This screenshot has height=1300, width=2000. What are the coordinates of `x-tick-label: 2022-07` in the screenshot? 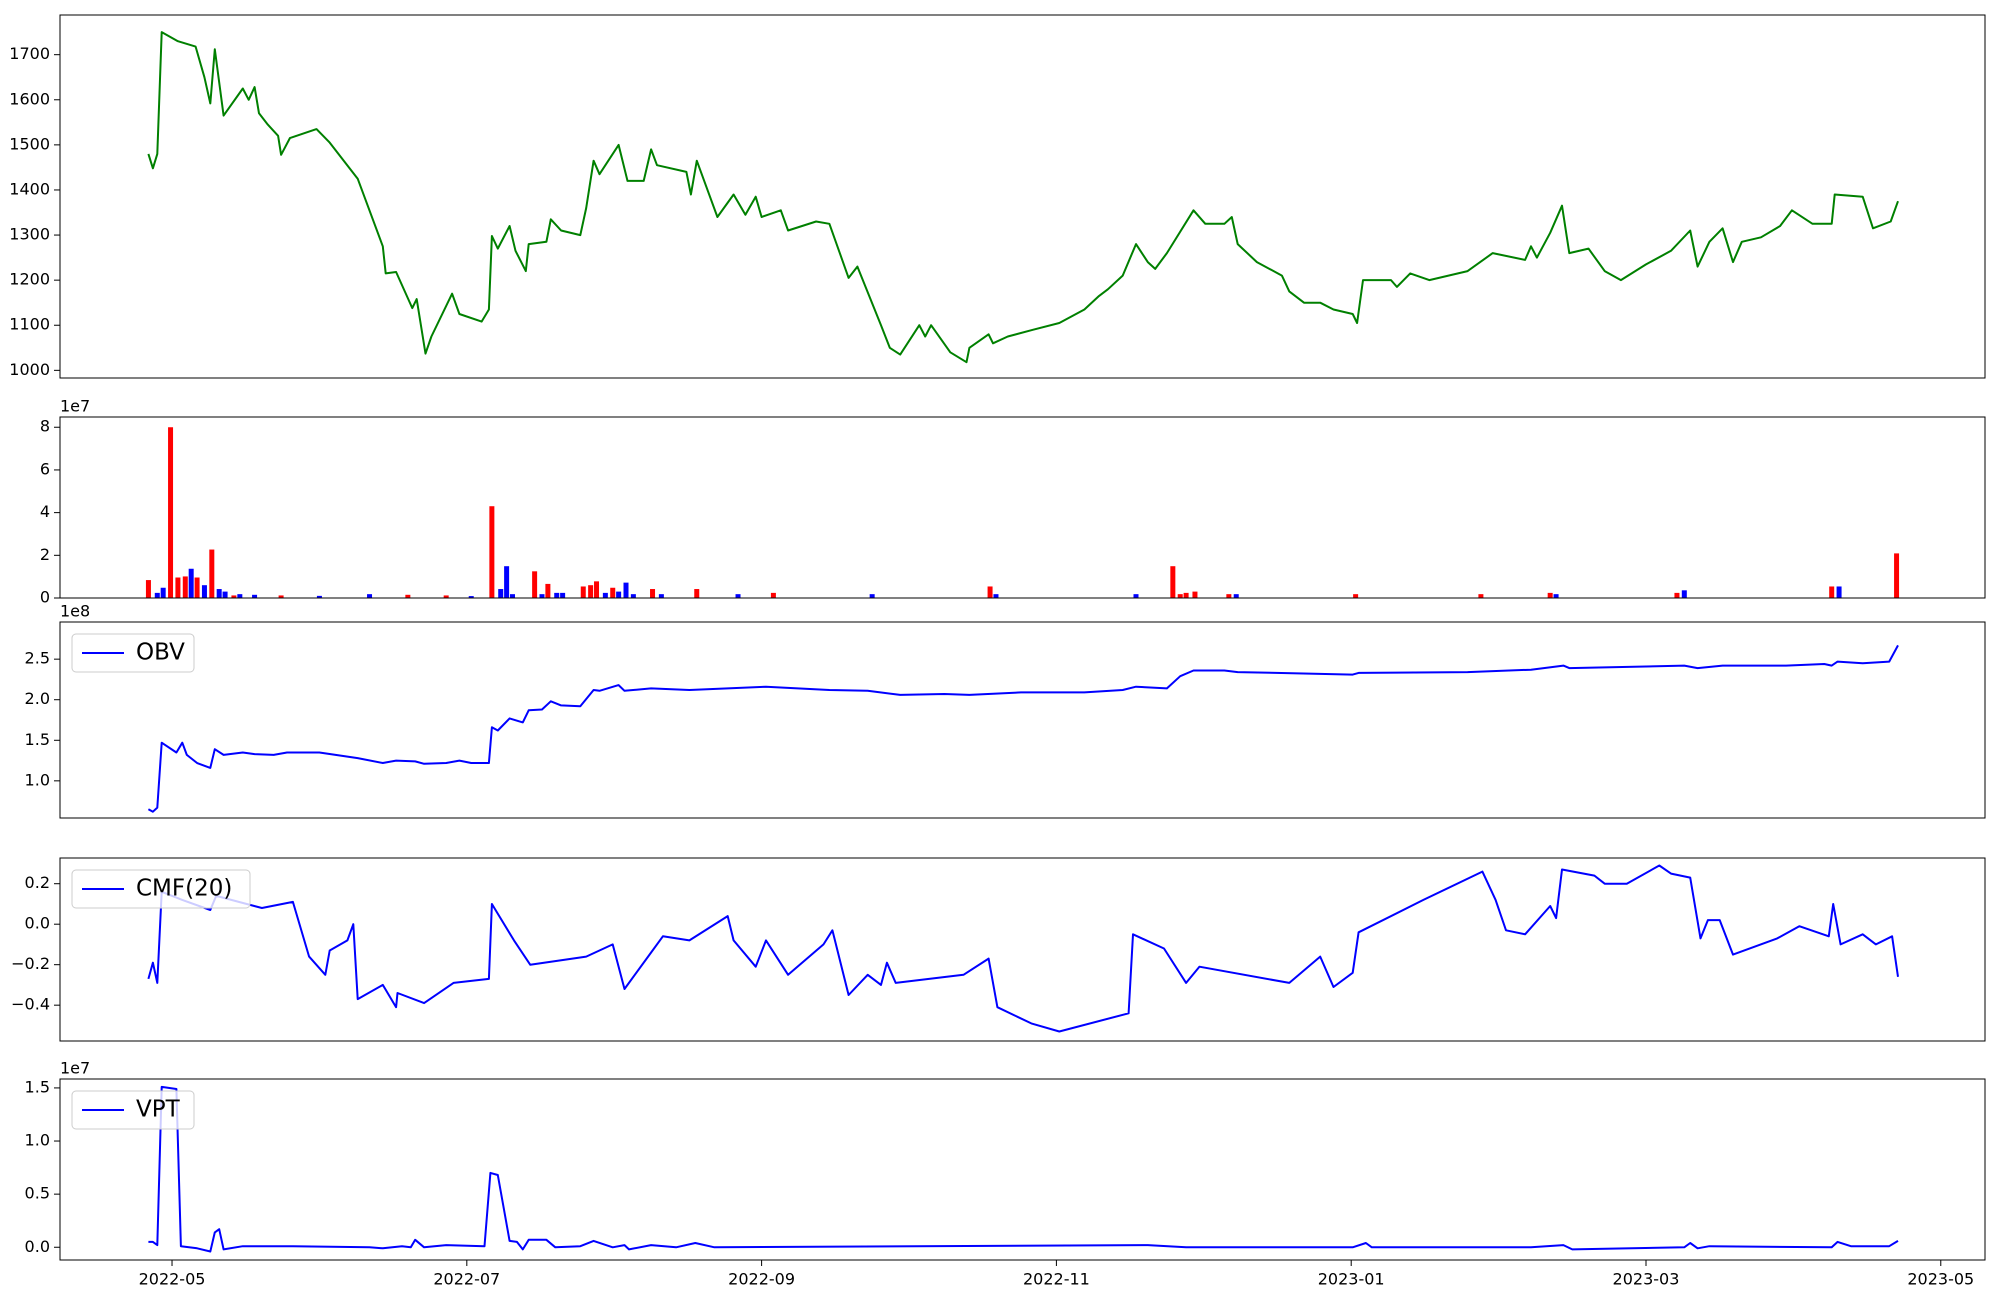 It's located at (466, 1279).